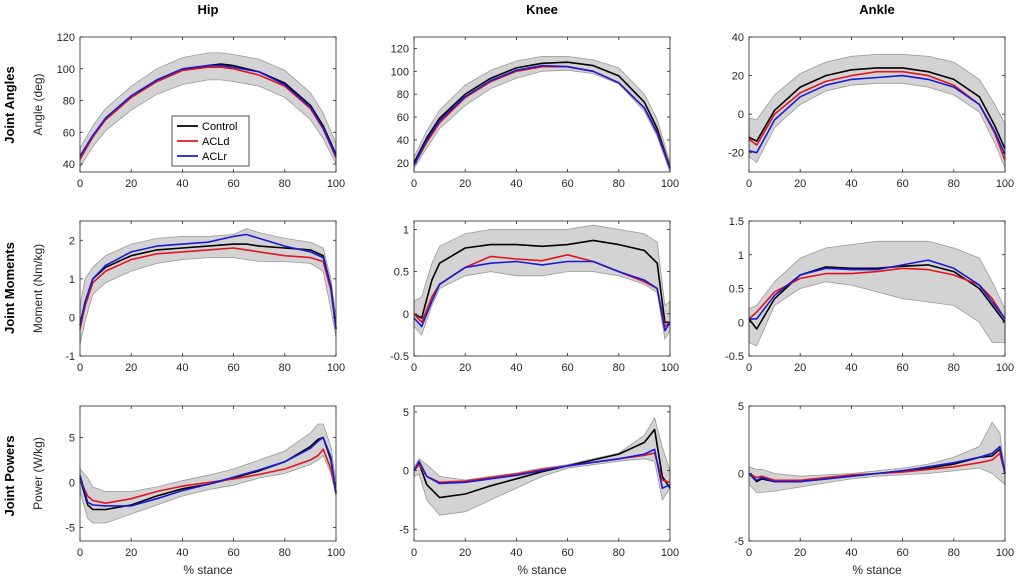 The height and width of the screenshot is (583, 1021). What do you see at coordinates (80, 184) in the screenshot?
I see `hip-angle-xtick-label: 0` at bounding box center [80, 184].